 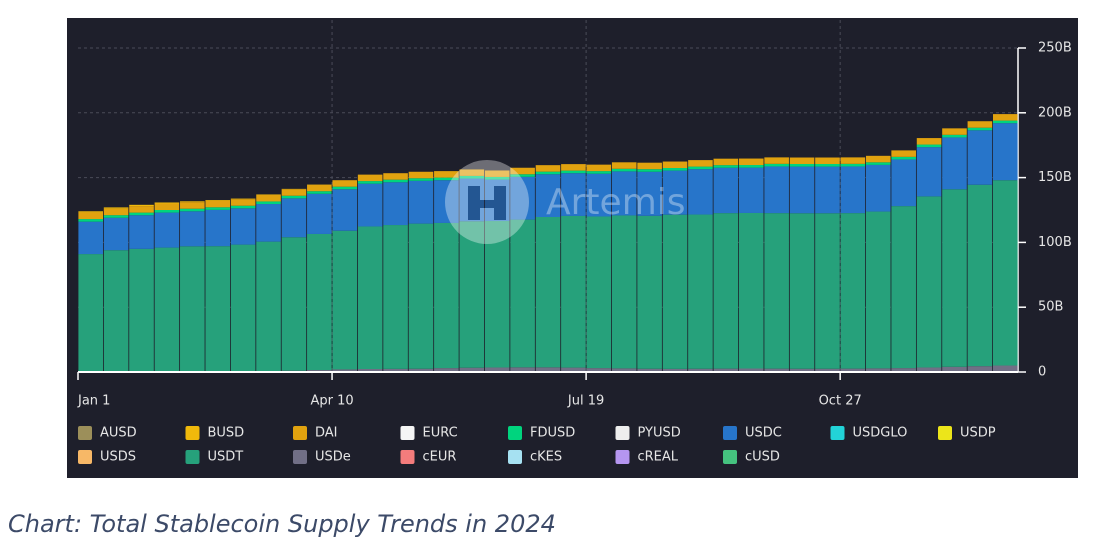 I want to click on legend-label: FDUSD, so click(x=552, y=433).